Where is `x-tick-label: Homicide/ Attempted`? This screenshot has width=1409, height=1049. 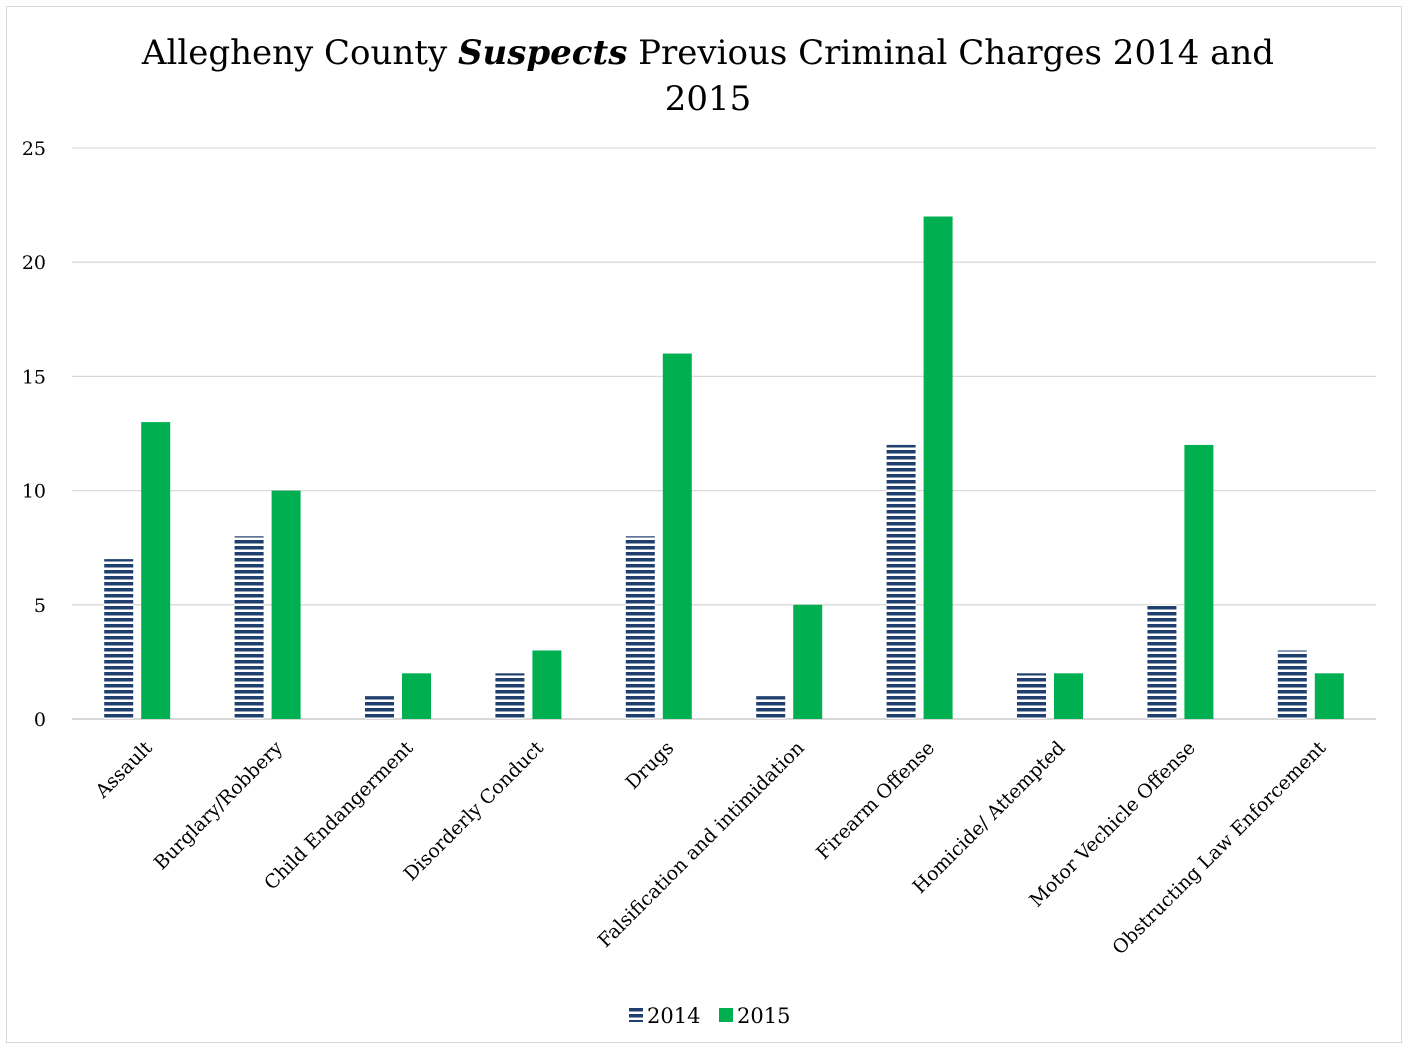 x-tick-label: Homicide/ Attempted is located at coordinates (988, 817).